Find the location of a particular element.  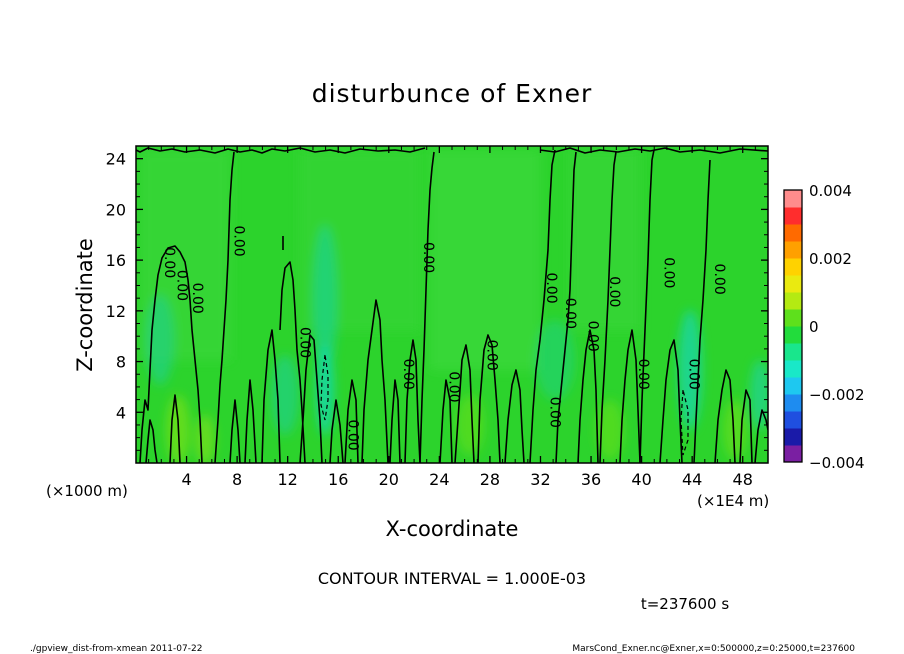

x-tick-label: 32 is located at coordinates (540, 479).